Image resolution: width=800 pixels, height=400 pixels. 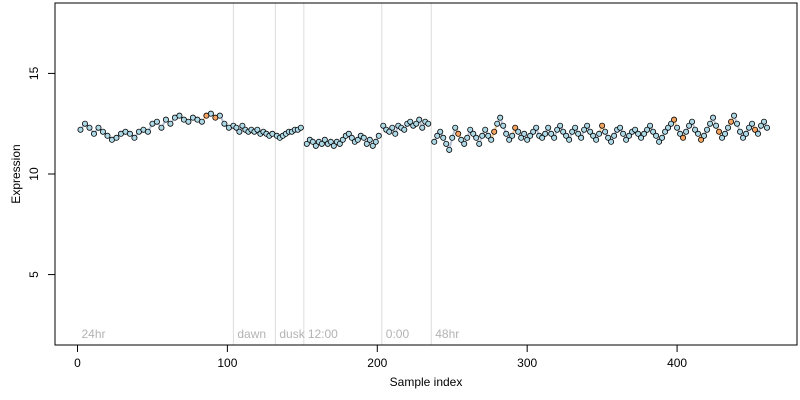 I want to click on section-label: dawn, so click(x=251, y=334).